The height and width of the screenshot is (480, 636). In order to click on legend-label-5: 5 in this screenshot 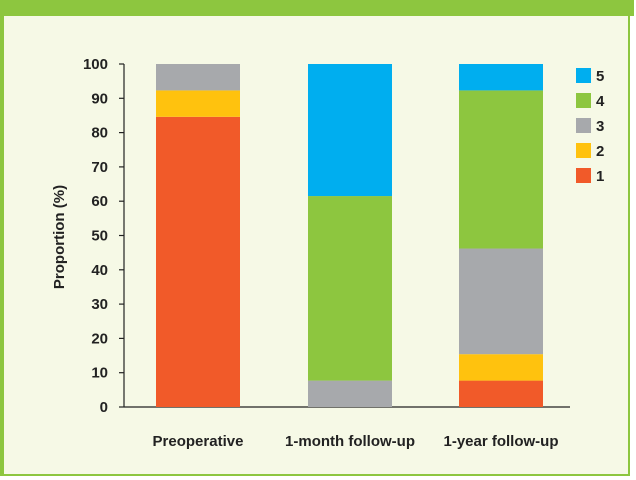, I will do `click(600, 76)`.